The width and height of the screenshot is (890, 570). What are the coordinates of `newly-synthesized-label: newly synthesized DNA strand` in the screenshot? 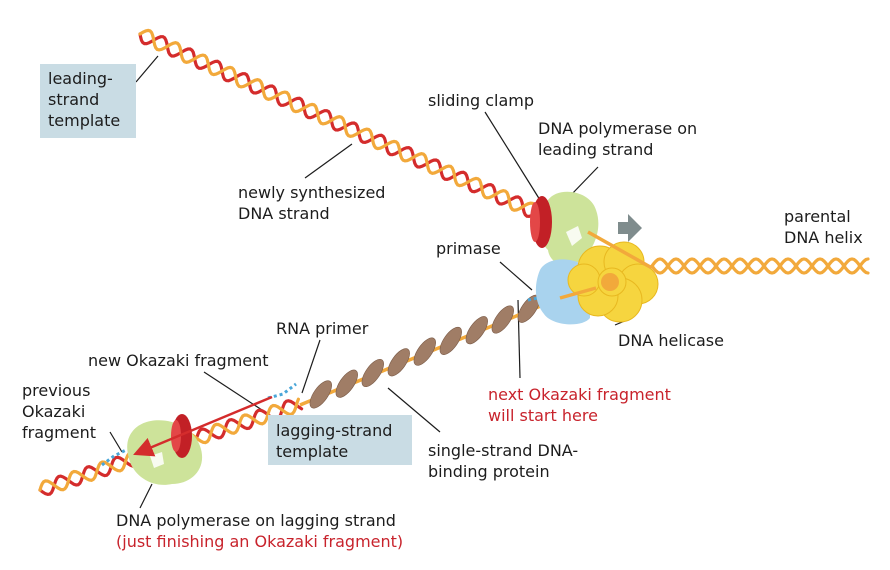 It's located at (312, 203).